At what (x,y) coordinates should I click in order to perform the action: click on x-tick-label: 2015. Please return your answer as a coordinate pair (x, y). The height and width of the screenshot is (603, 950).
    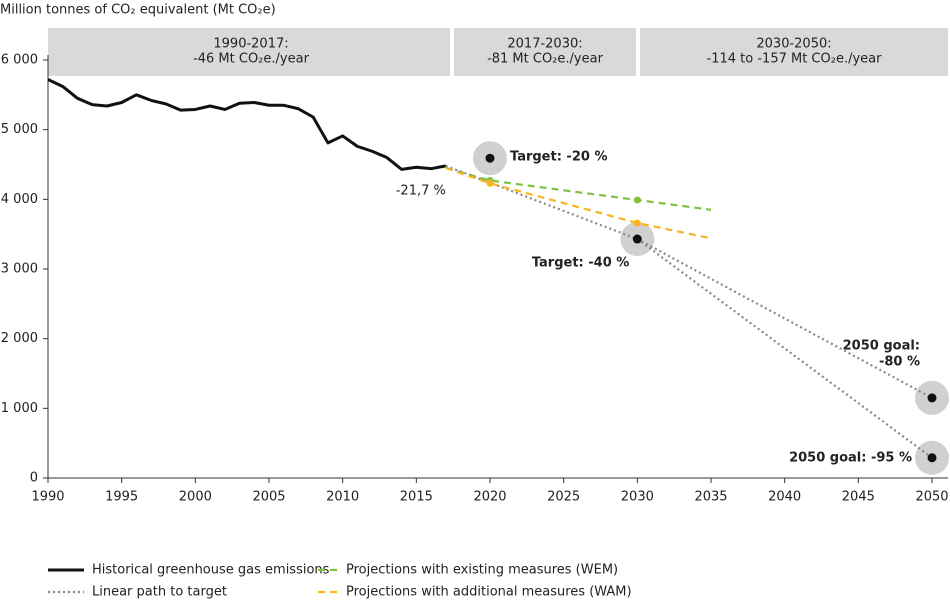
    Looking at the image, I should click on (416, 497).